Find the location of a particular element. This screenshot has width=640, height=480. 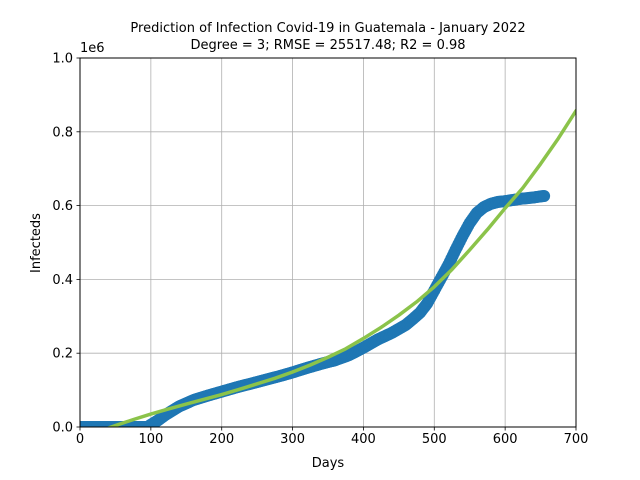

x-axis-label: Days is located at coordinates (328, 463).